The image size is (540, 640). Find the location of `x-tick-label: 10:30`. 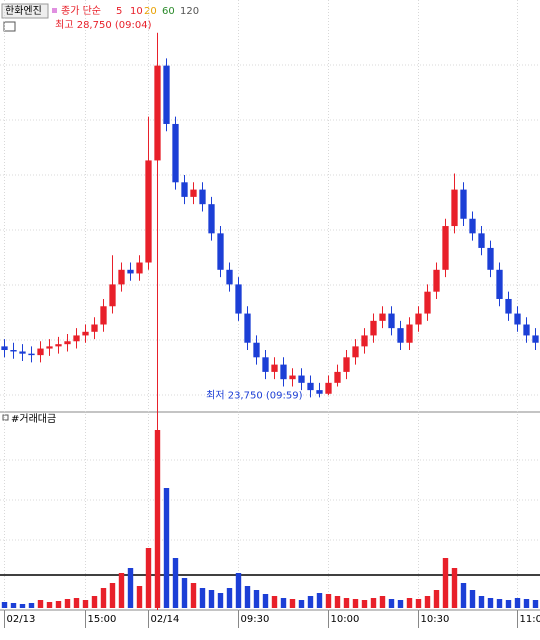

x-tick-label: 10:30 is located at coordinates (435, 619).